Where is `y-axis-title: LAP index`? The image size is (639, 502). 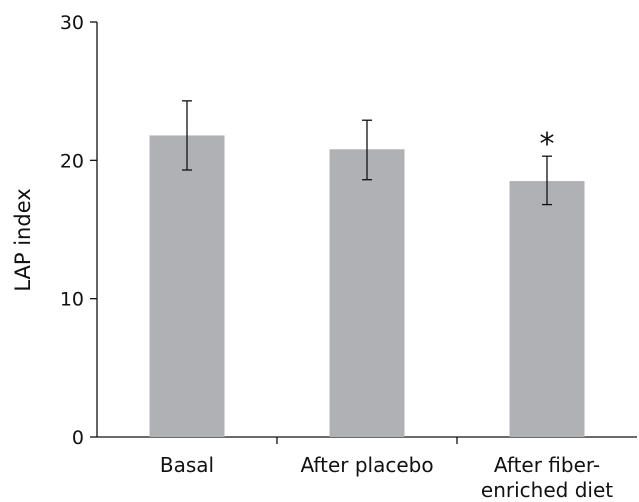
y-axis-title: LAP index is located at coordinates (23, 239).